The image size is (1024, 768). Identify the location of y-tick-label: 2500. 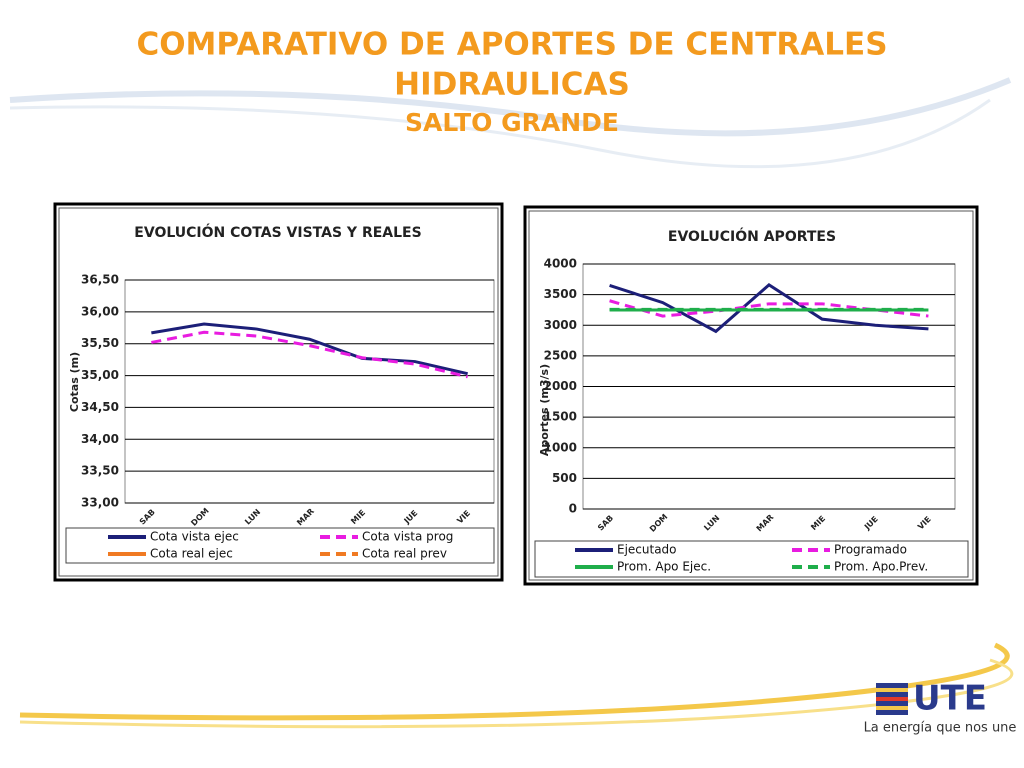
(560, 355).